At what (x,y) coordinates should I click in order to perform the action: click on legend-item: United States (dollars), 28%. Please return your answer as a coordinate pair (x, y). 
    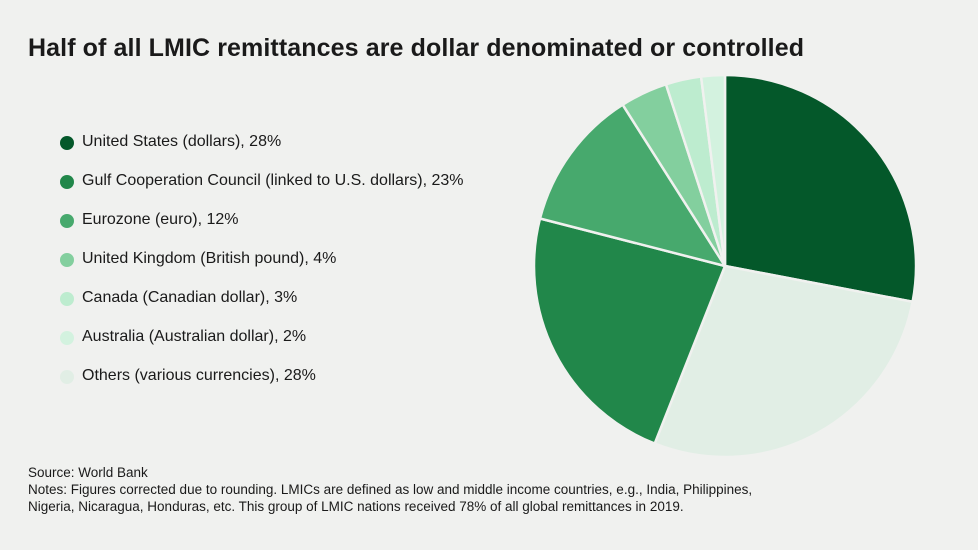
    Looking at the image, I should click on (262, 152).